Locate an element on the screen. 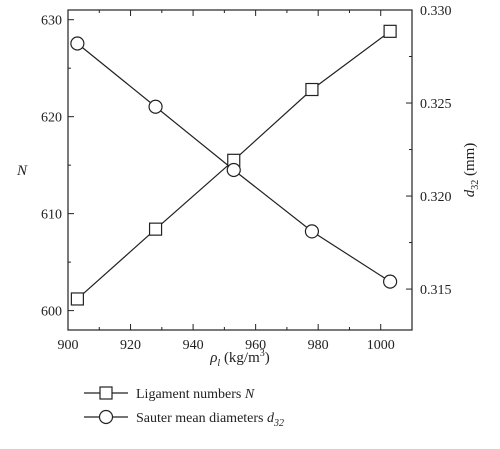  legend-marker-square is located at coordinates (106, 393).